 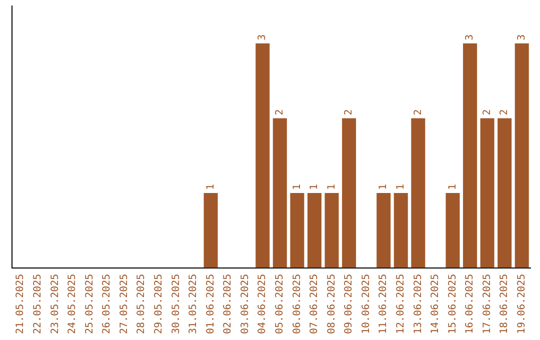 What do you see at coordinates (245, 304) in the screenshot?
I see `x-tick-label: 03.06.2025` at bounding box center [245, 304].